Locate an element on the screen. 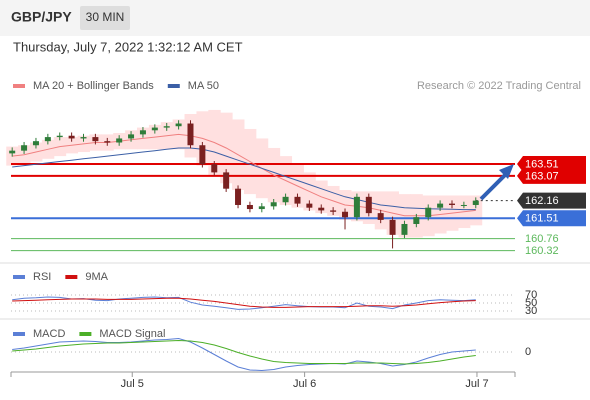 This screenshot has height=400, width=590. y-tick-label: 0 is located at coordinates (528, 352).